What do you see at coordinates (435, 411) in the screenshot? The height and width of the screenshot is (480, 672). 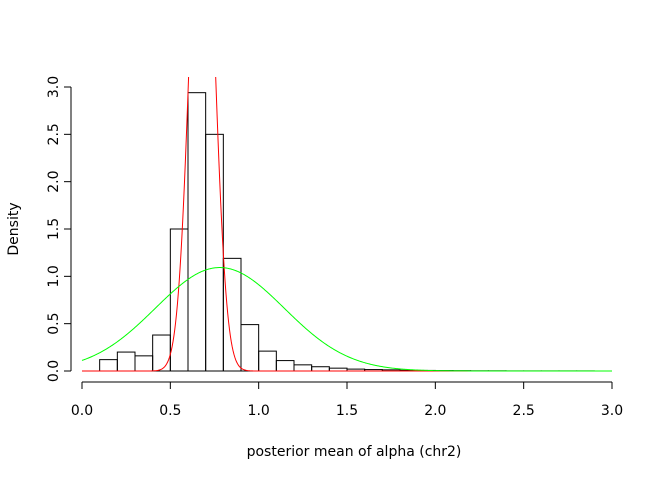 I see `x-tick-label: 2.0` at bounding box center [435, 411].